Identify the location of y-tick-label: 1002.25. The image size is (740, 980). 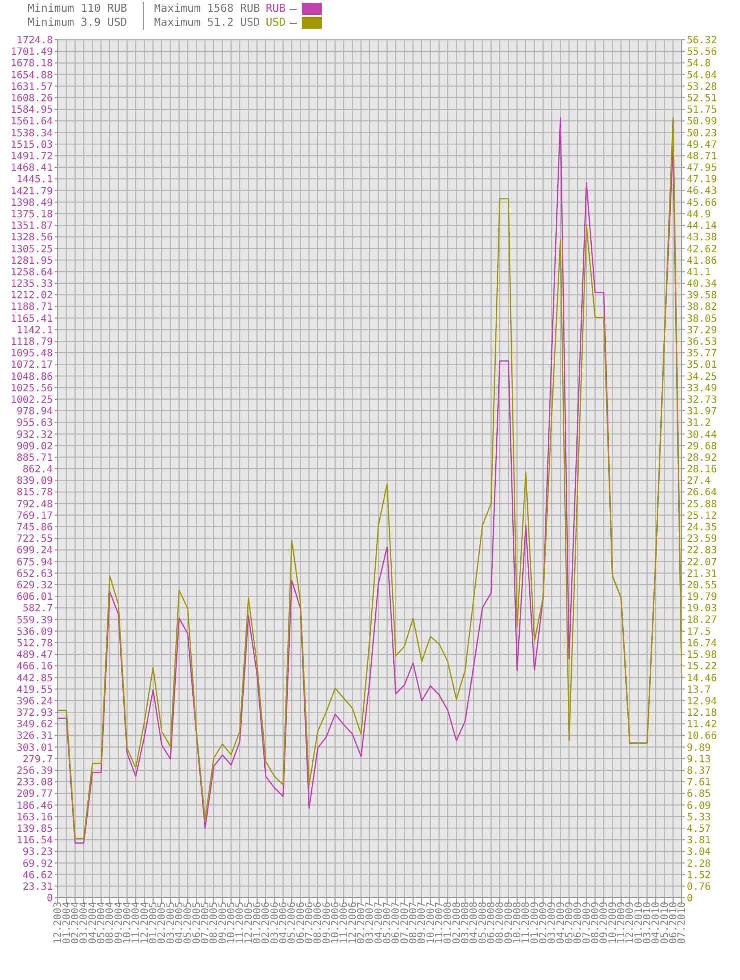
(31, 400).